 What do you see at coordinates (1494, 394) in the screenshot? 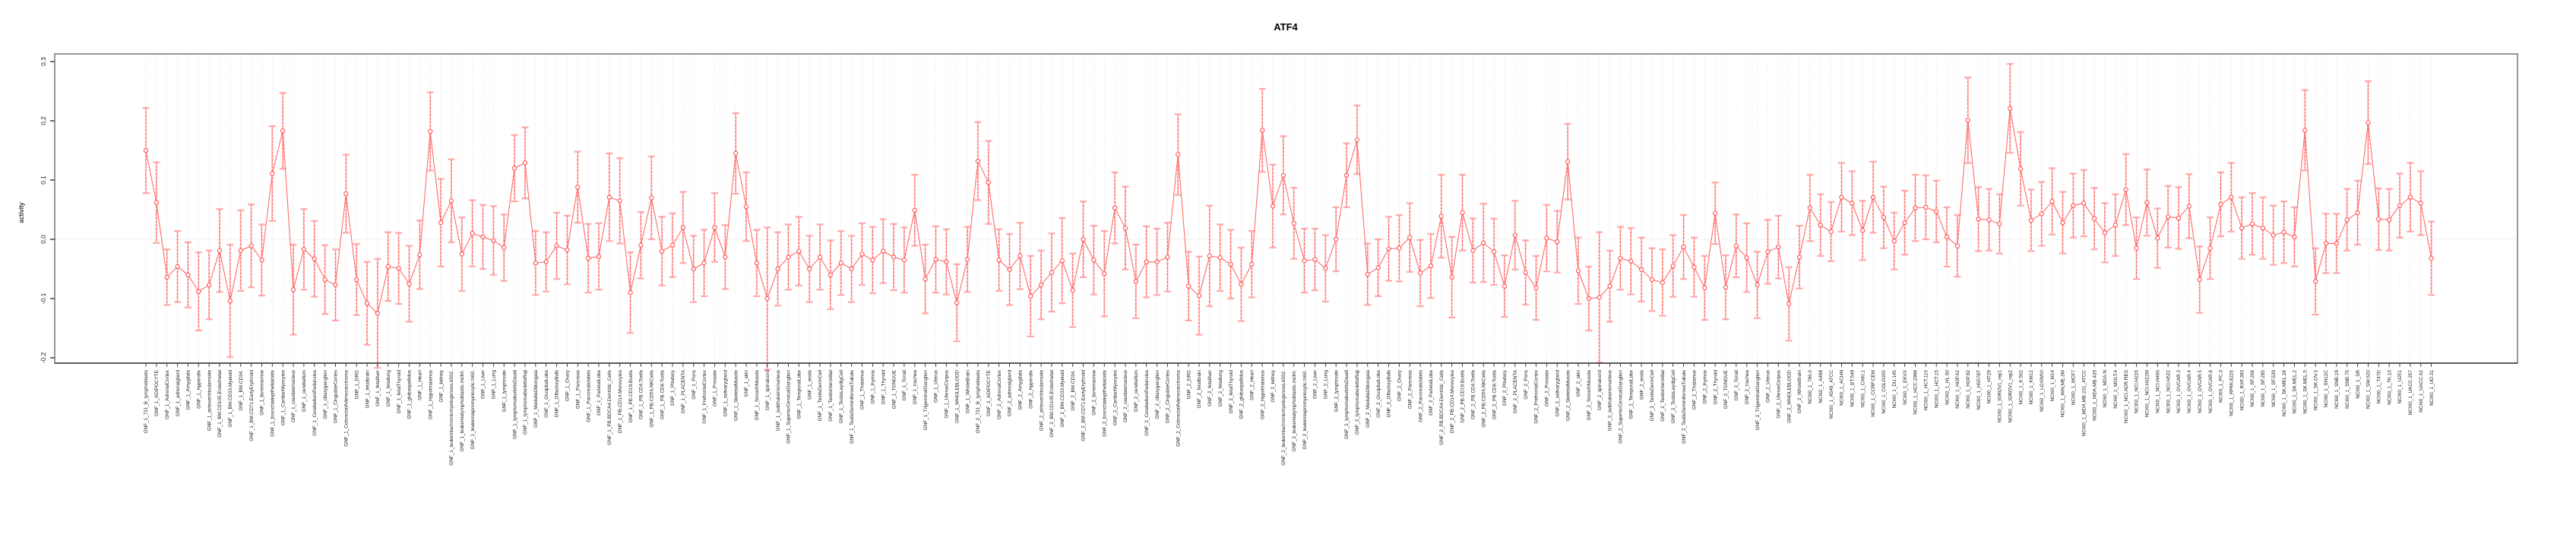
I see `x-tick-label: GNF_2_PB.CD8.Tcells` at bounding box center [1494, 394].